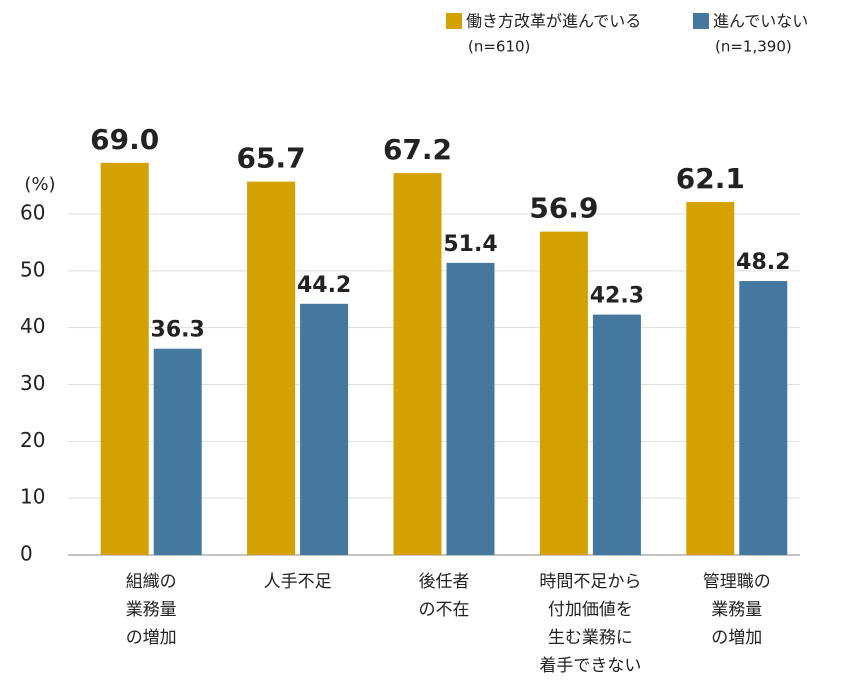 This screenshot has width=846, height=690. What do you see at coordinates (32, 326) in the screenshot?
I see `y-tick-label: 40` at bounding box center [32, 326].